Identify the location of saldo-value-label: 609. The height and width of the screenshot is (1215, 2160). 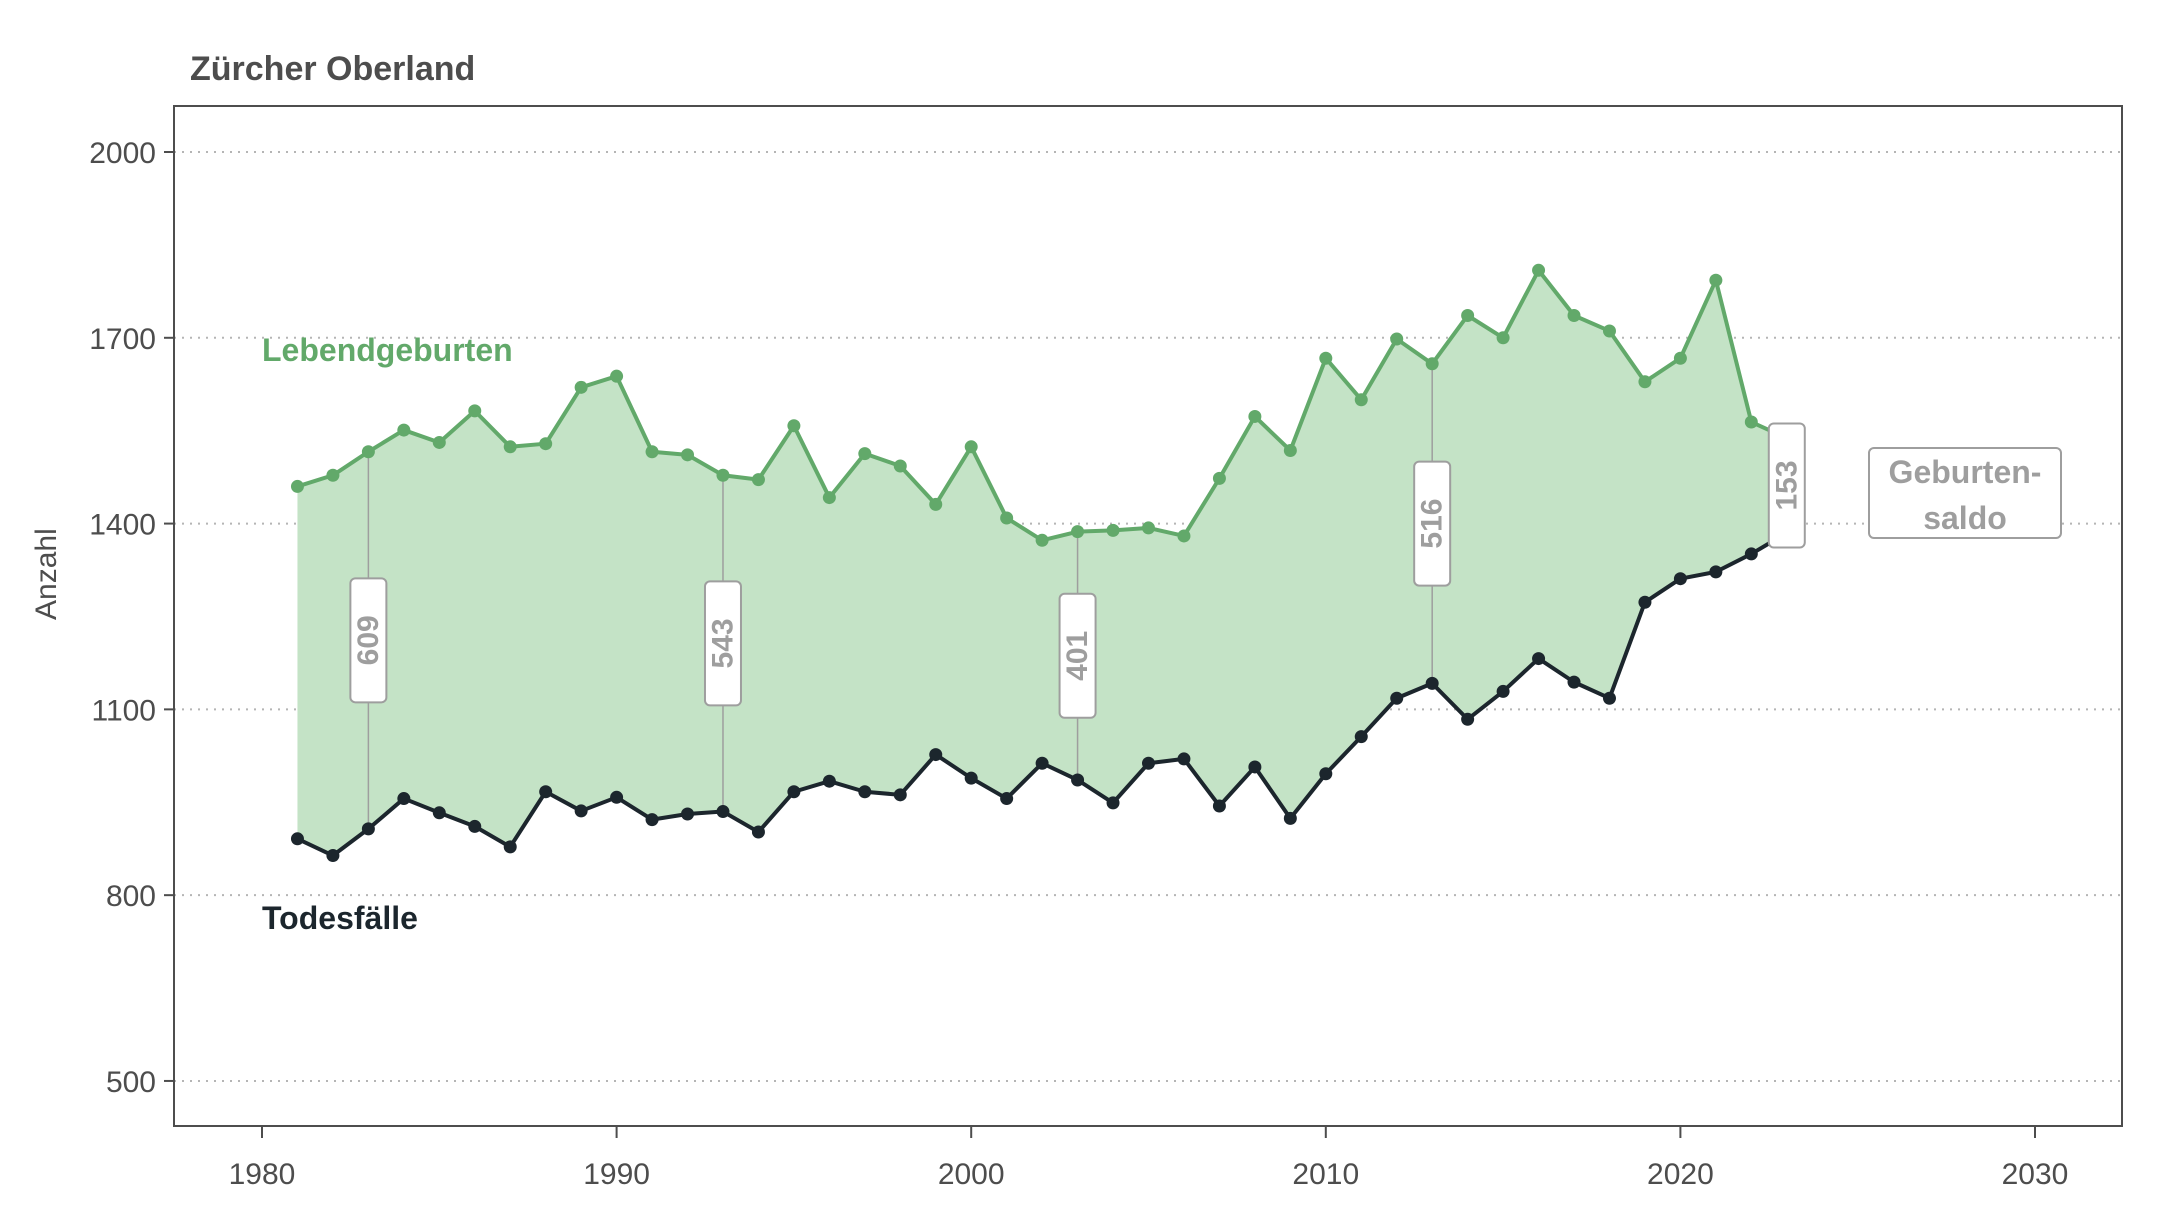
(368, 640).